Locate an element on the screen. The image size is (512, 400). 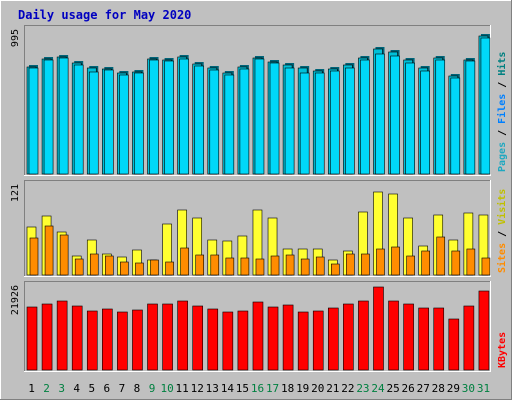
x-tick-label: 2 is located at coordinates (46, 388).